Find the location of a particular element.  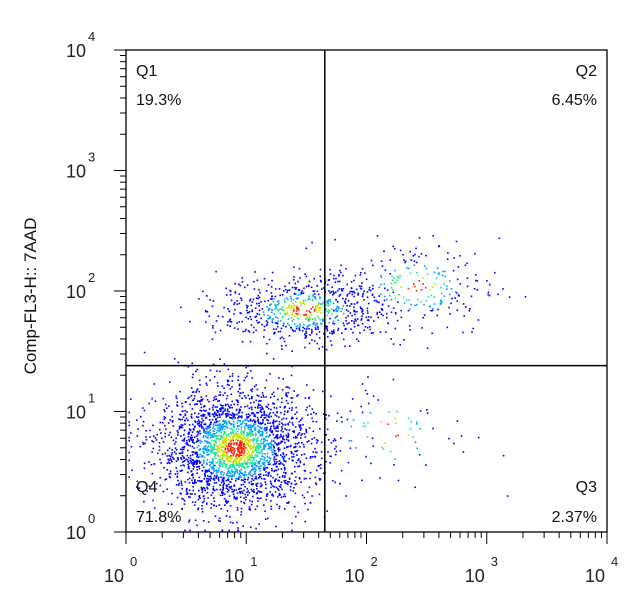

x-tick-label-exponent: 0 is located at coordinates (133, 561).